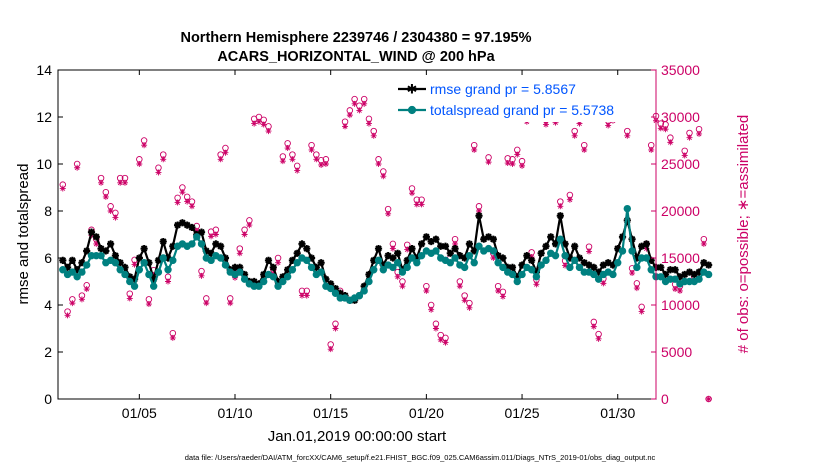 The image size is (830, 470). I want to click on right-tick-label: 0, so click(665, 399).